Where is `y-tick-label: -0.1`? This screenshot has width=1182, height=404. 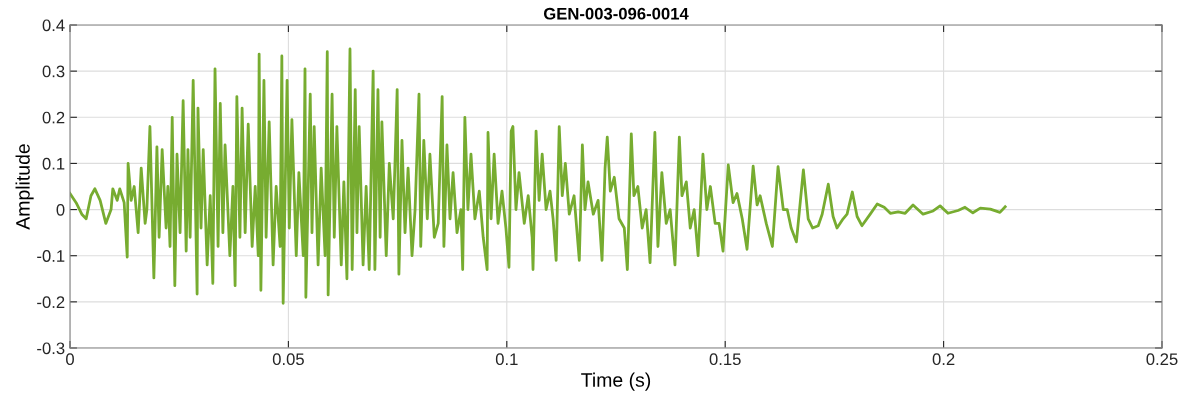 y-tick-label: -0.1 is located at coordinates (51, 256).